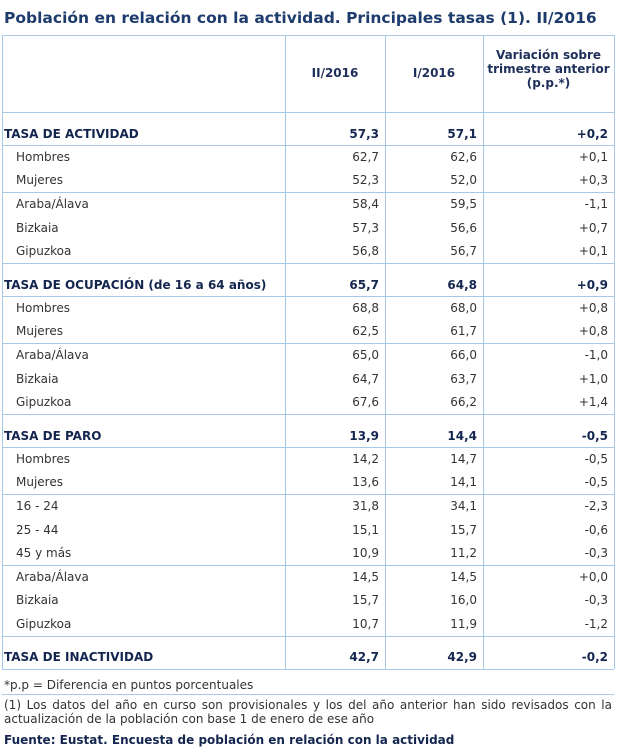  What do you see at coordinates (365, 506) in the screenshot?
I see `cell-value: 31,8` at bounding box center [365, 506].